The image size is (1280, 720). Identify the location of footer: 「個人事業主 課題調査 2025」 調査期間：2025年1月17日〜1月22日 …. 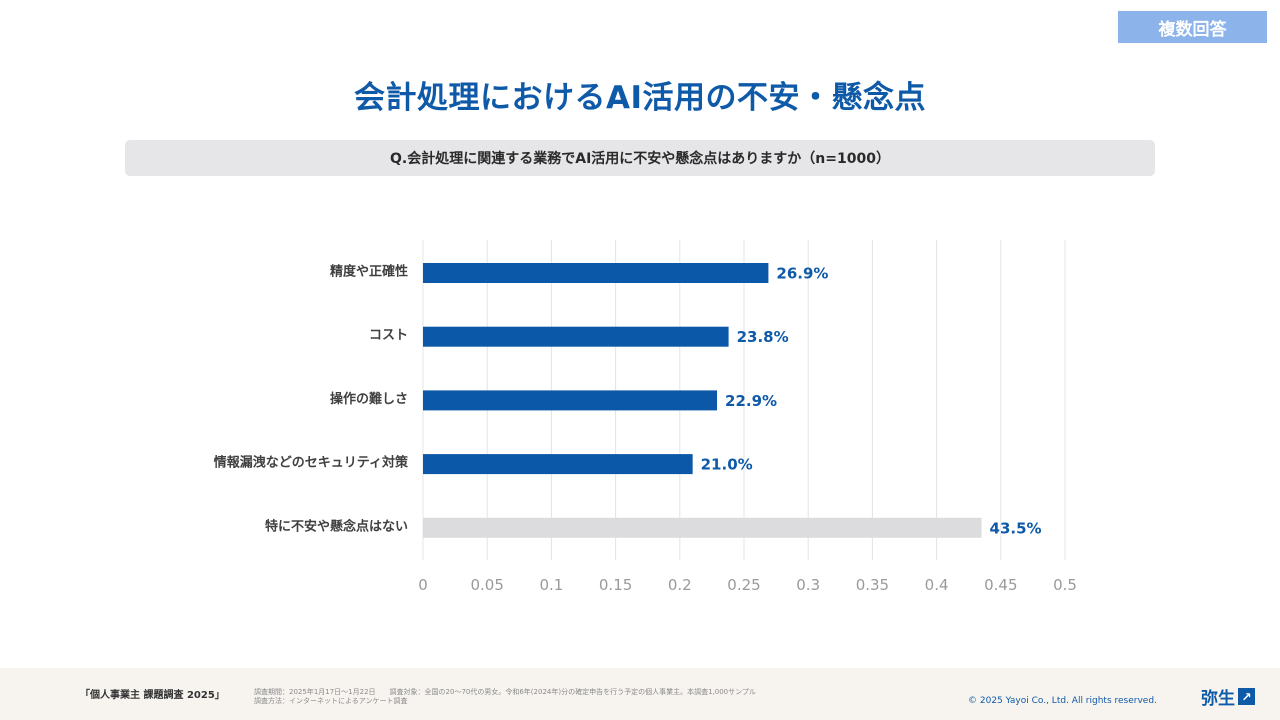
(640, 694).